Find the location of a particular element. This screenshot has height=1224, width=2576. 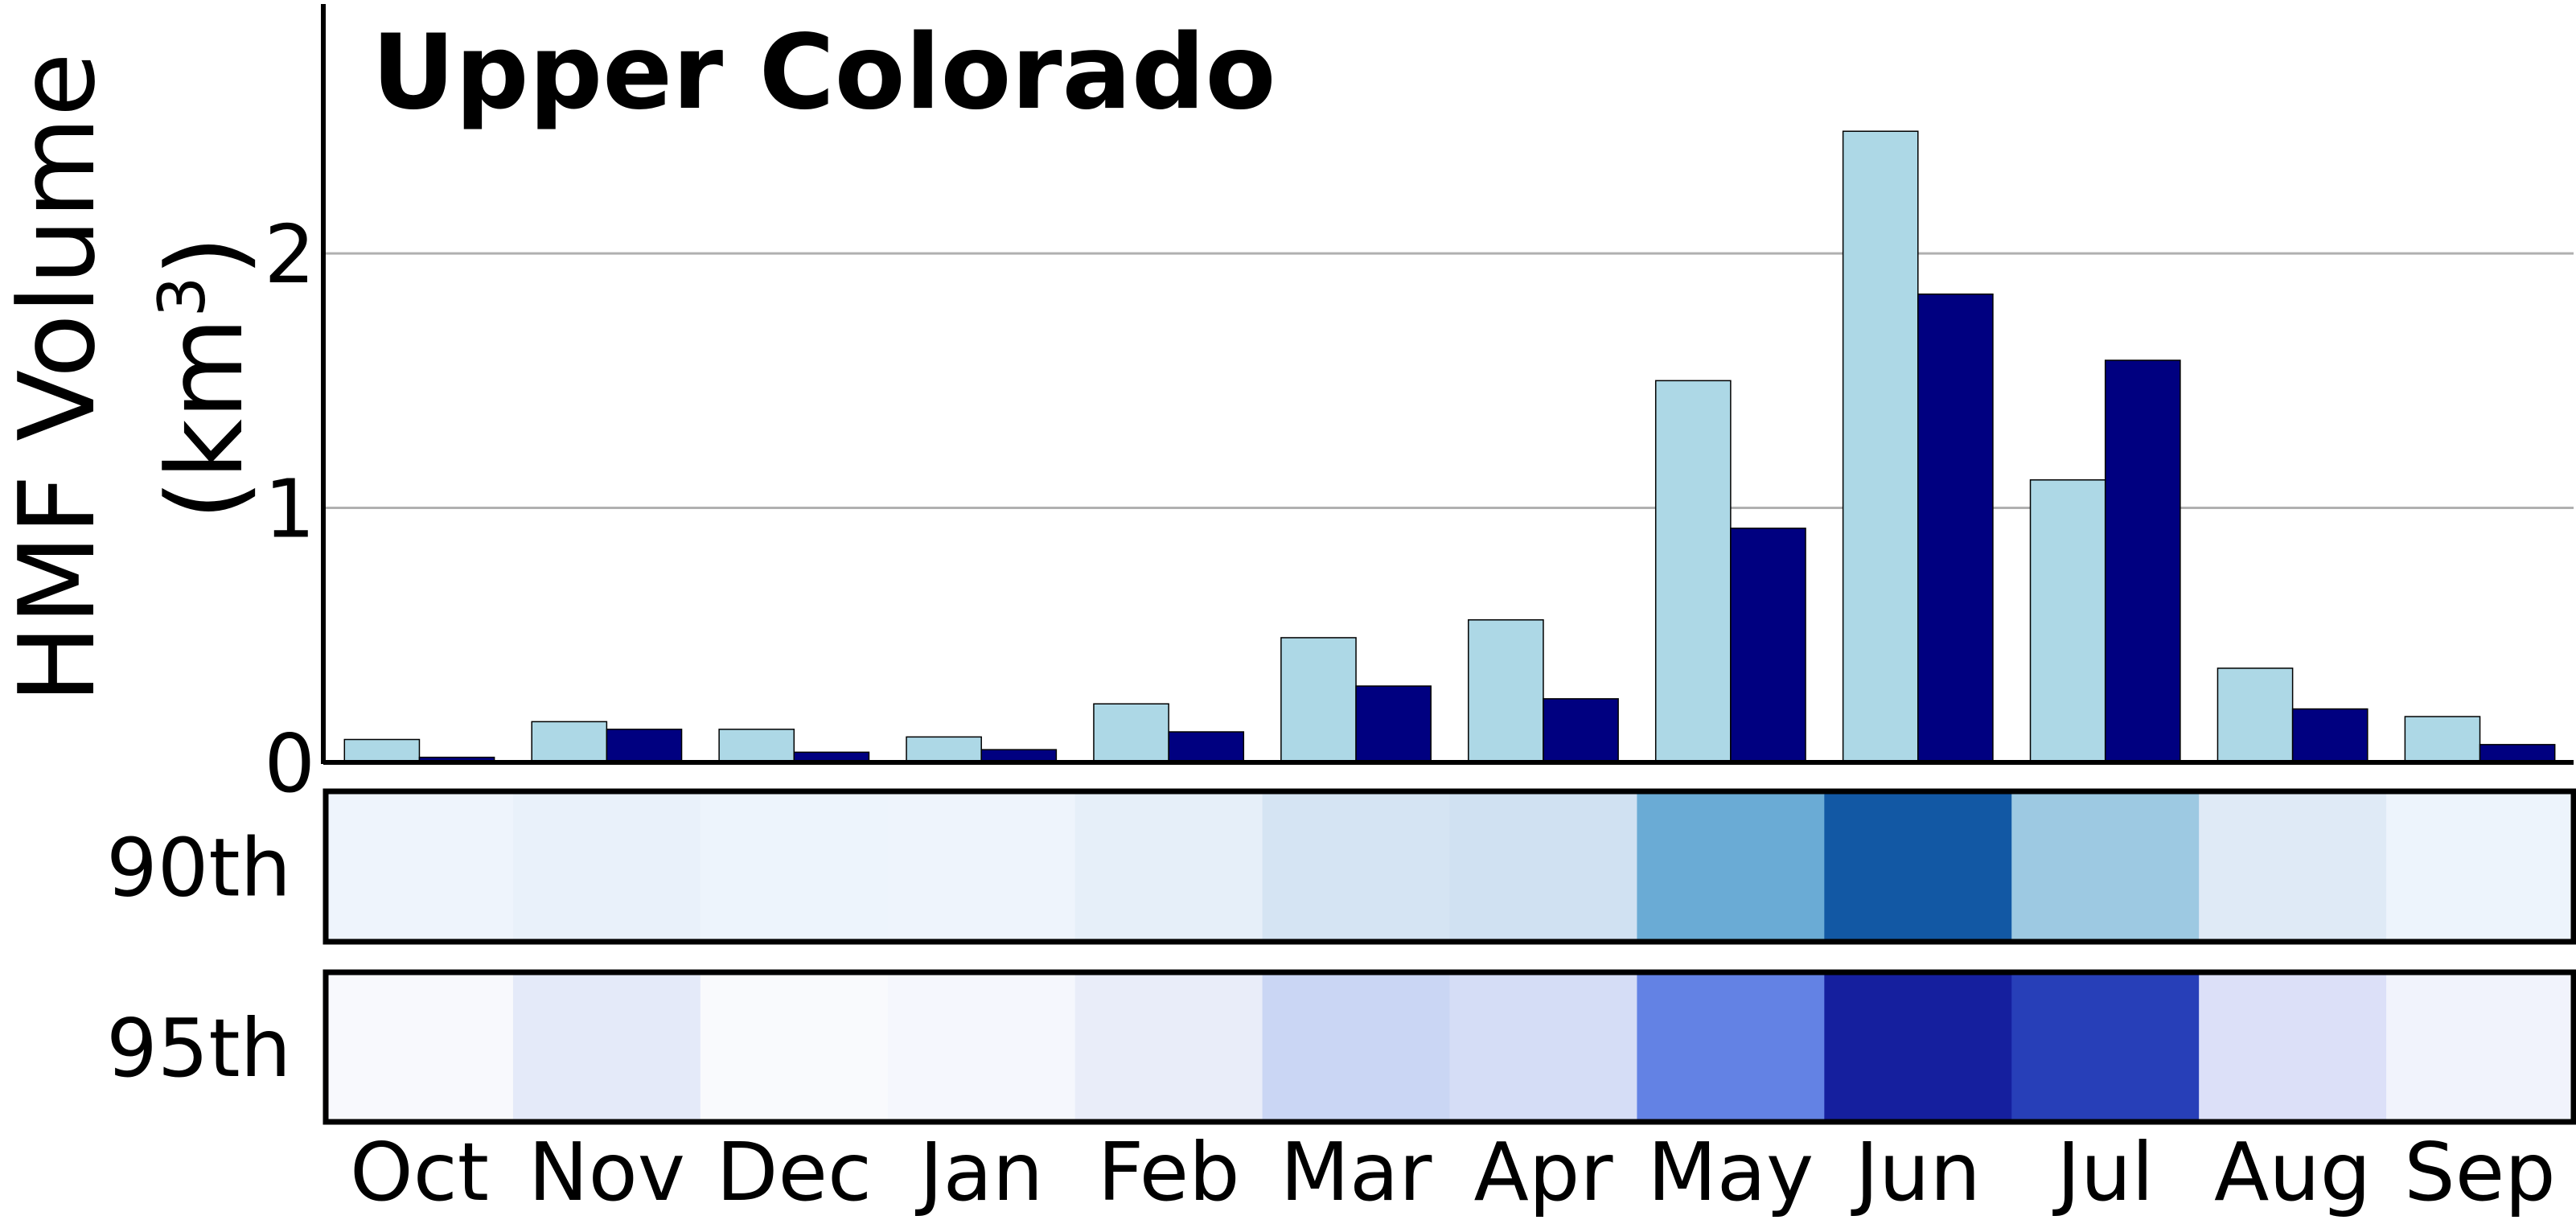

x-tick-label: Sep is located at coordinates (2479, 1172).